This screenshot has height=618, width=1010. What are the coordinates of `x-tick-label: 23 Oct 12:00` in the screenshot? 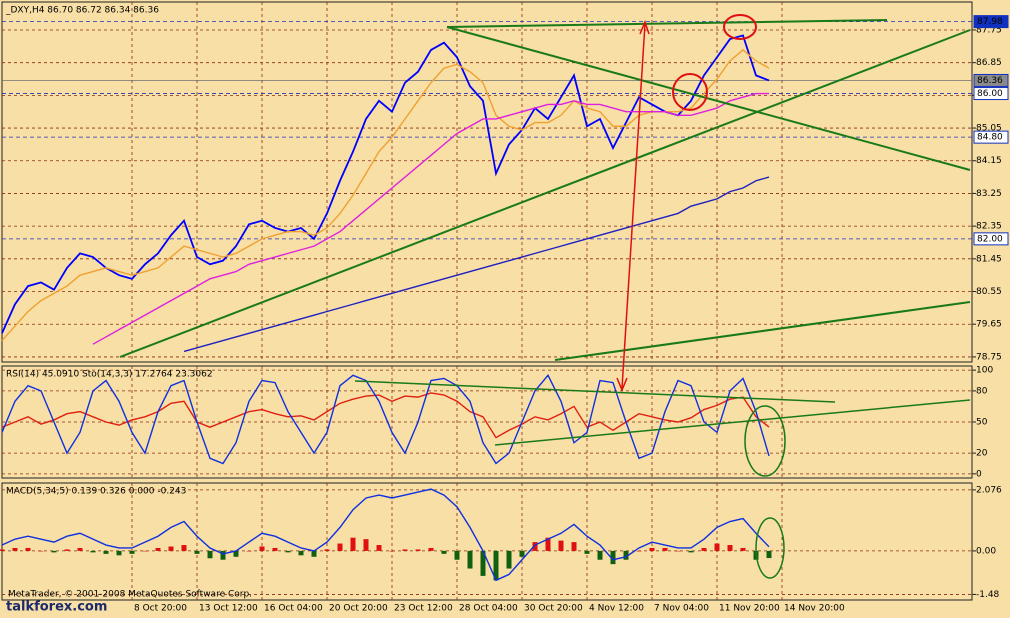 It's located at (423, 609).